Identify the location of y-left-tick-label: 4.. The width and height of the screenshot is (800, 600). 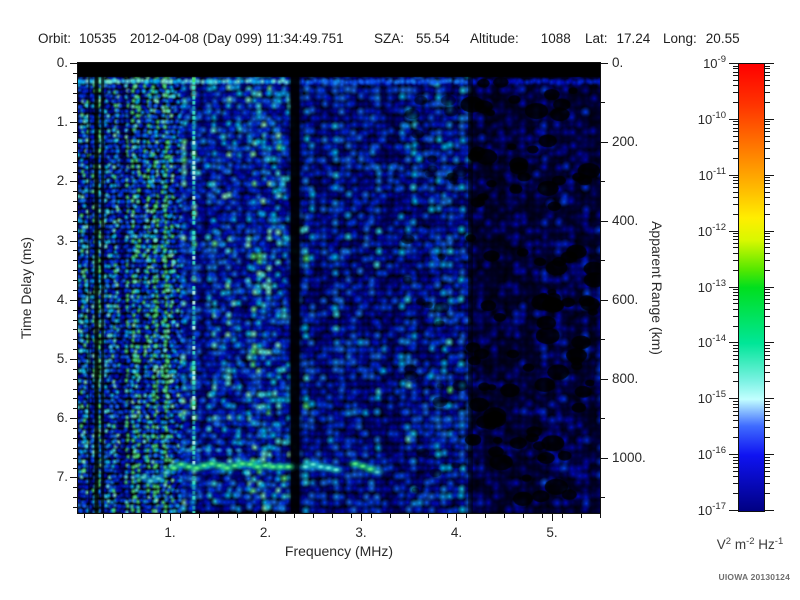
(62, 299).